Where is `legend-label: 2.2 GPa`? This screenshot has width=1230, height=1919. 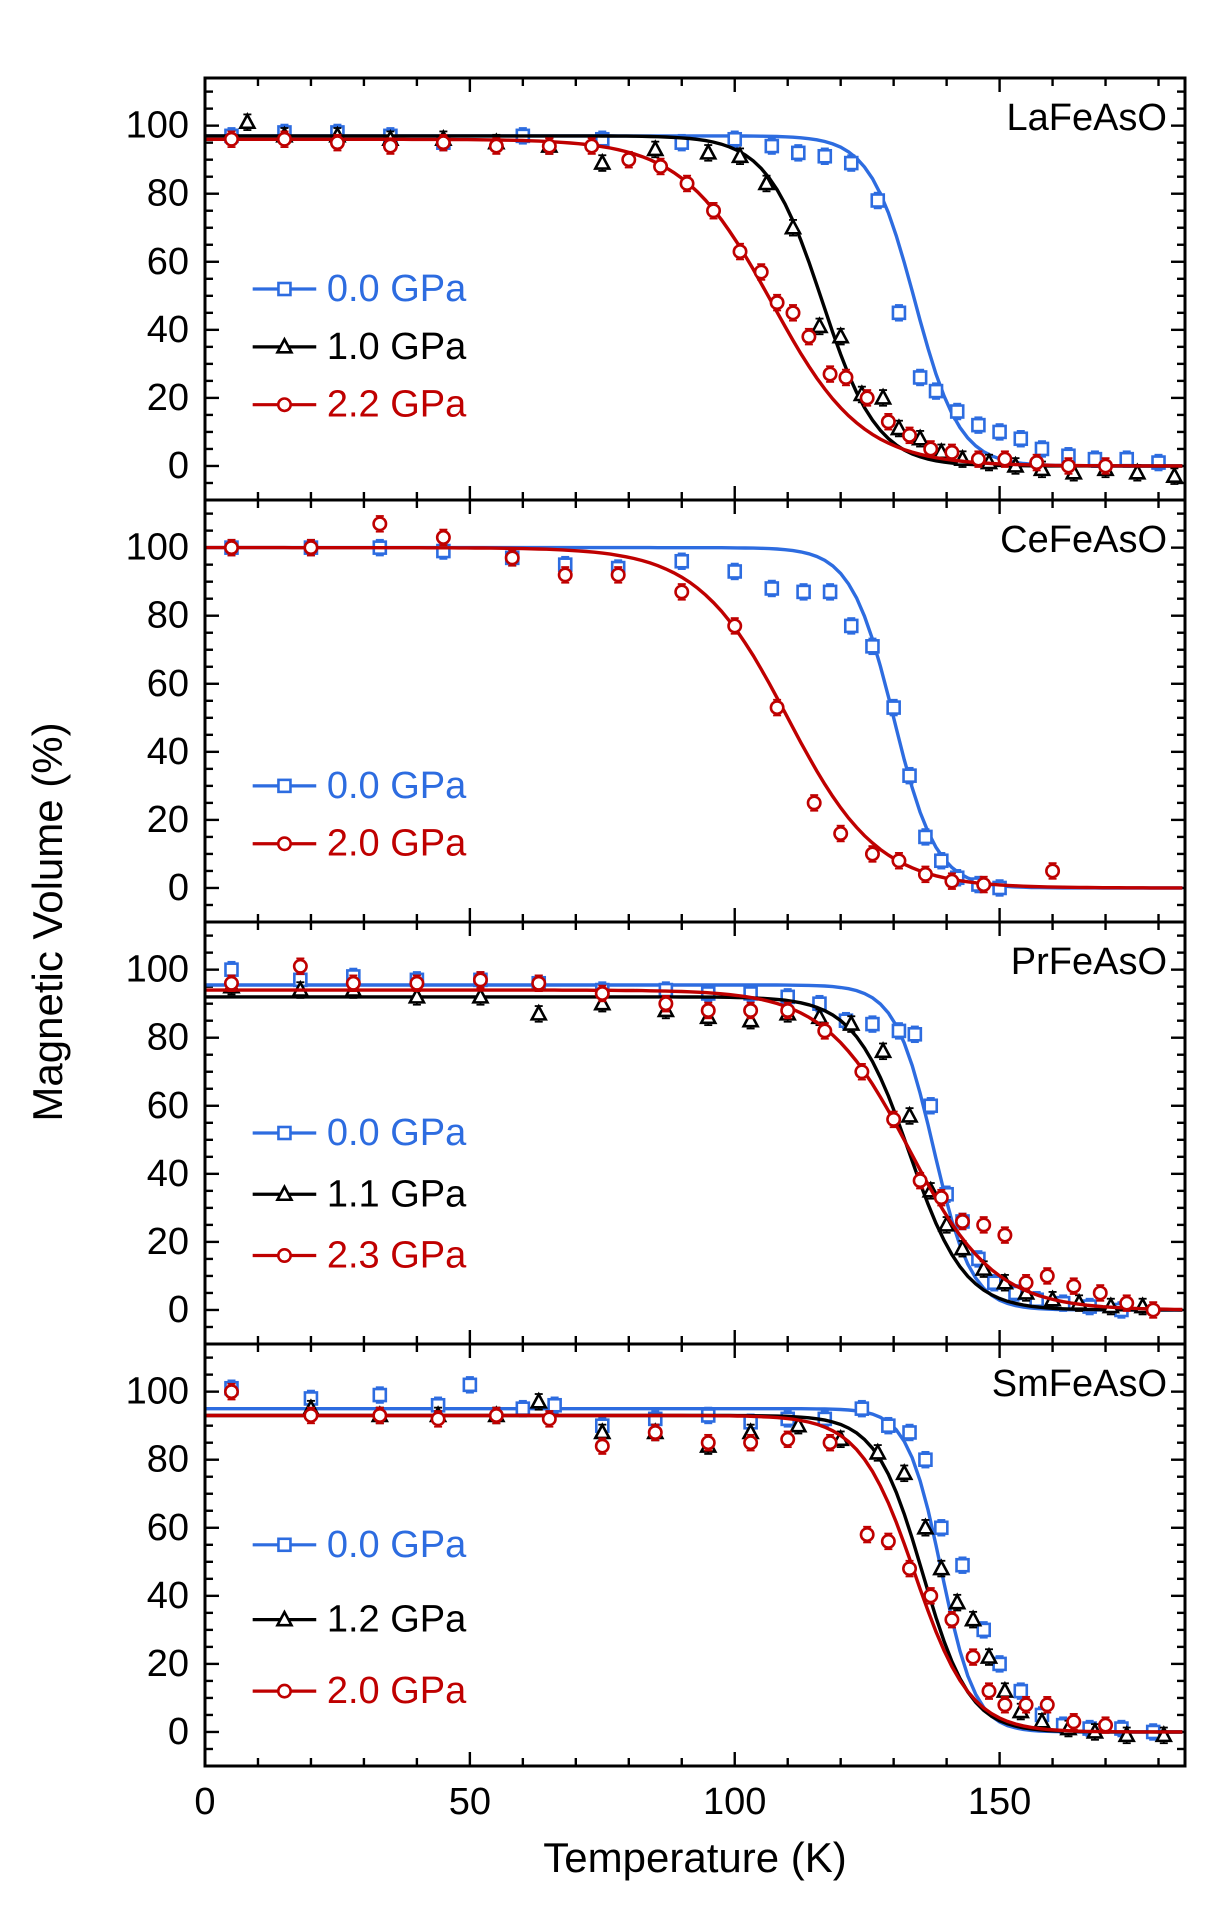
legend-label: 2.2 GPa is located at coordinates (397, 405).